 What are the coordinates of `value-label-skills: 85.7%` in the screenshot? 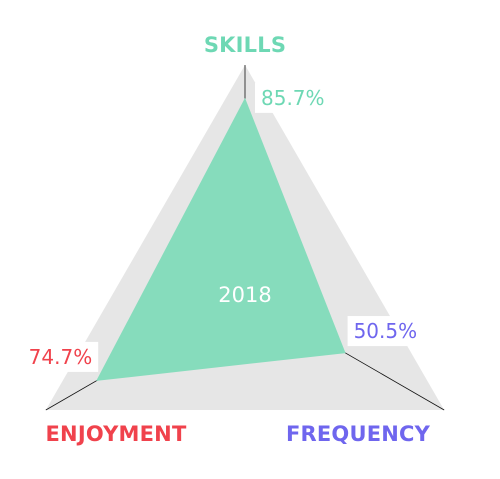 It's located at (293, 98).